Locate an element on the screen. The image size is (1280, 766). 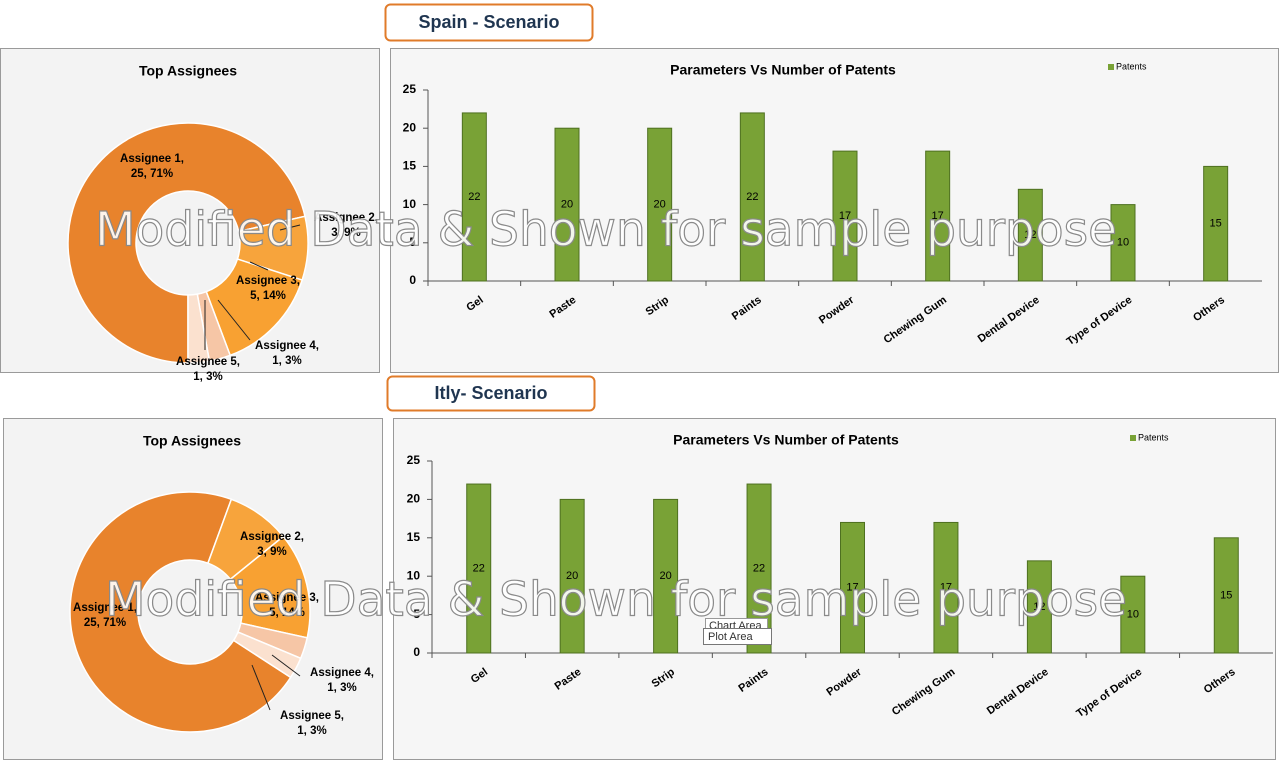
scenario-heading: Itly- Scenario is located at coordinates (490, 393).